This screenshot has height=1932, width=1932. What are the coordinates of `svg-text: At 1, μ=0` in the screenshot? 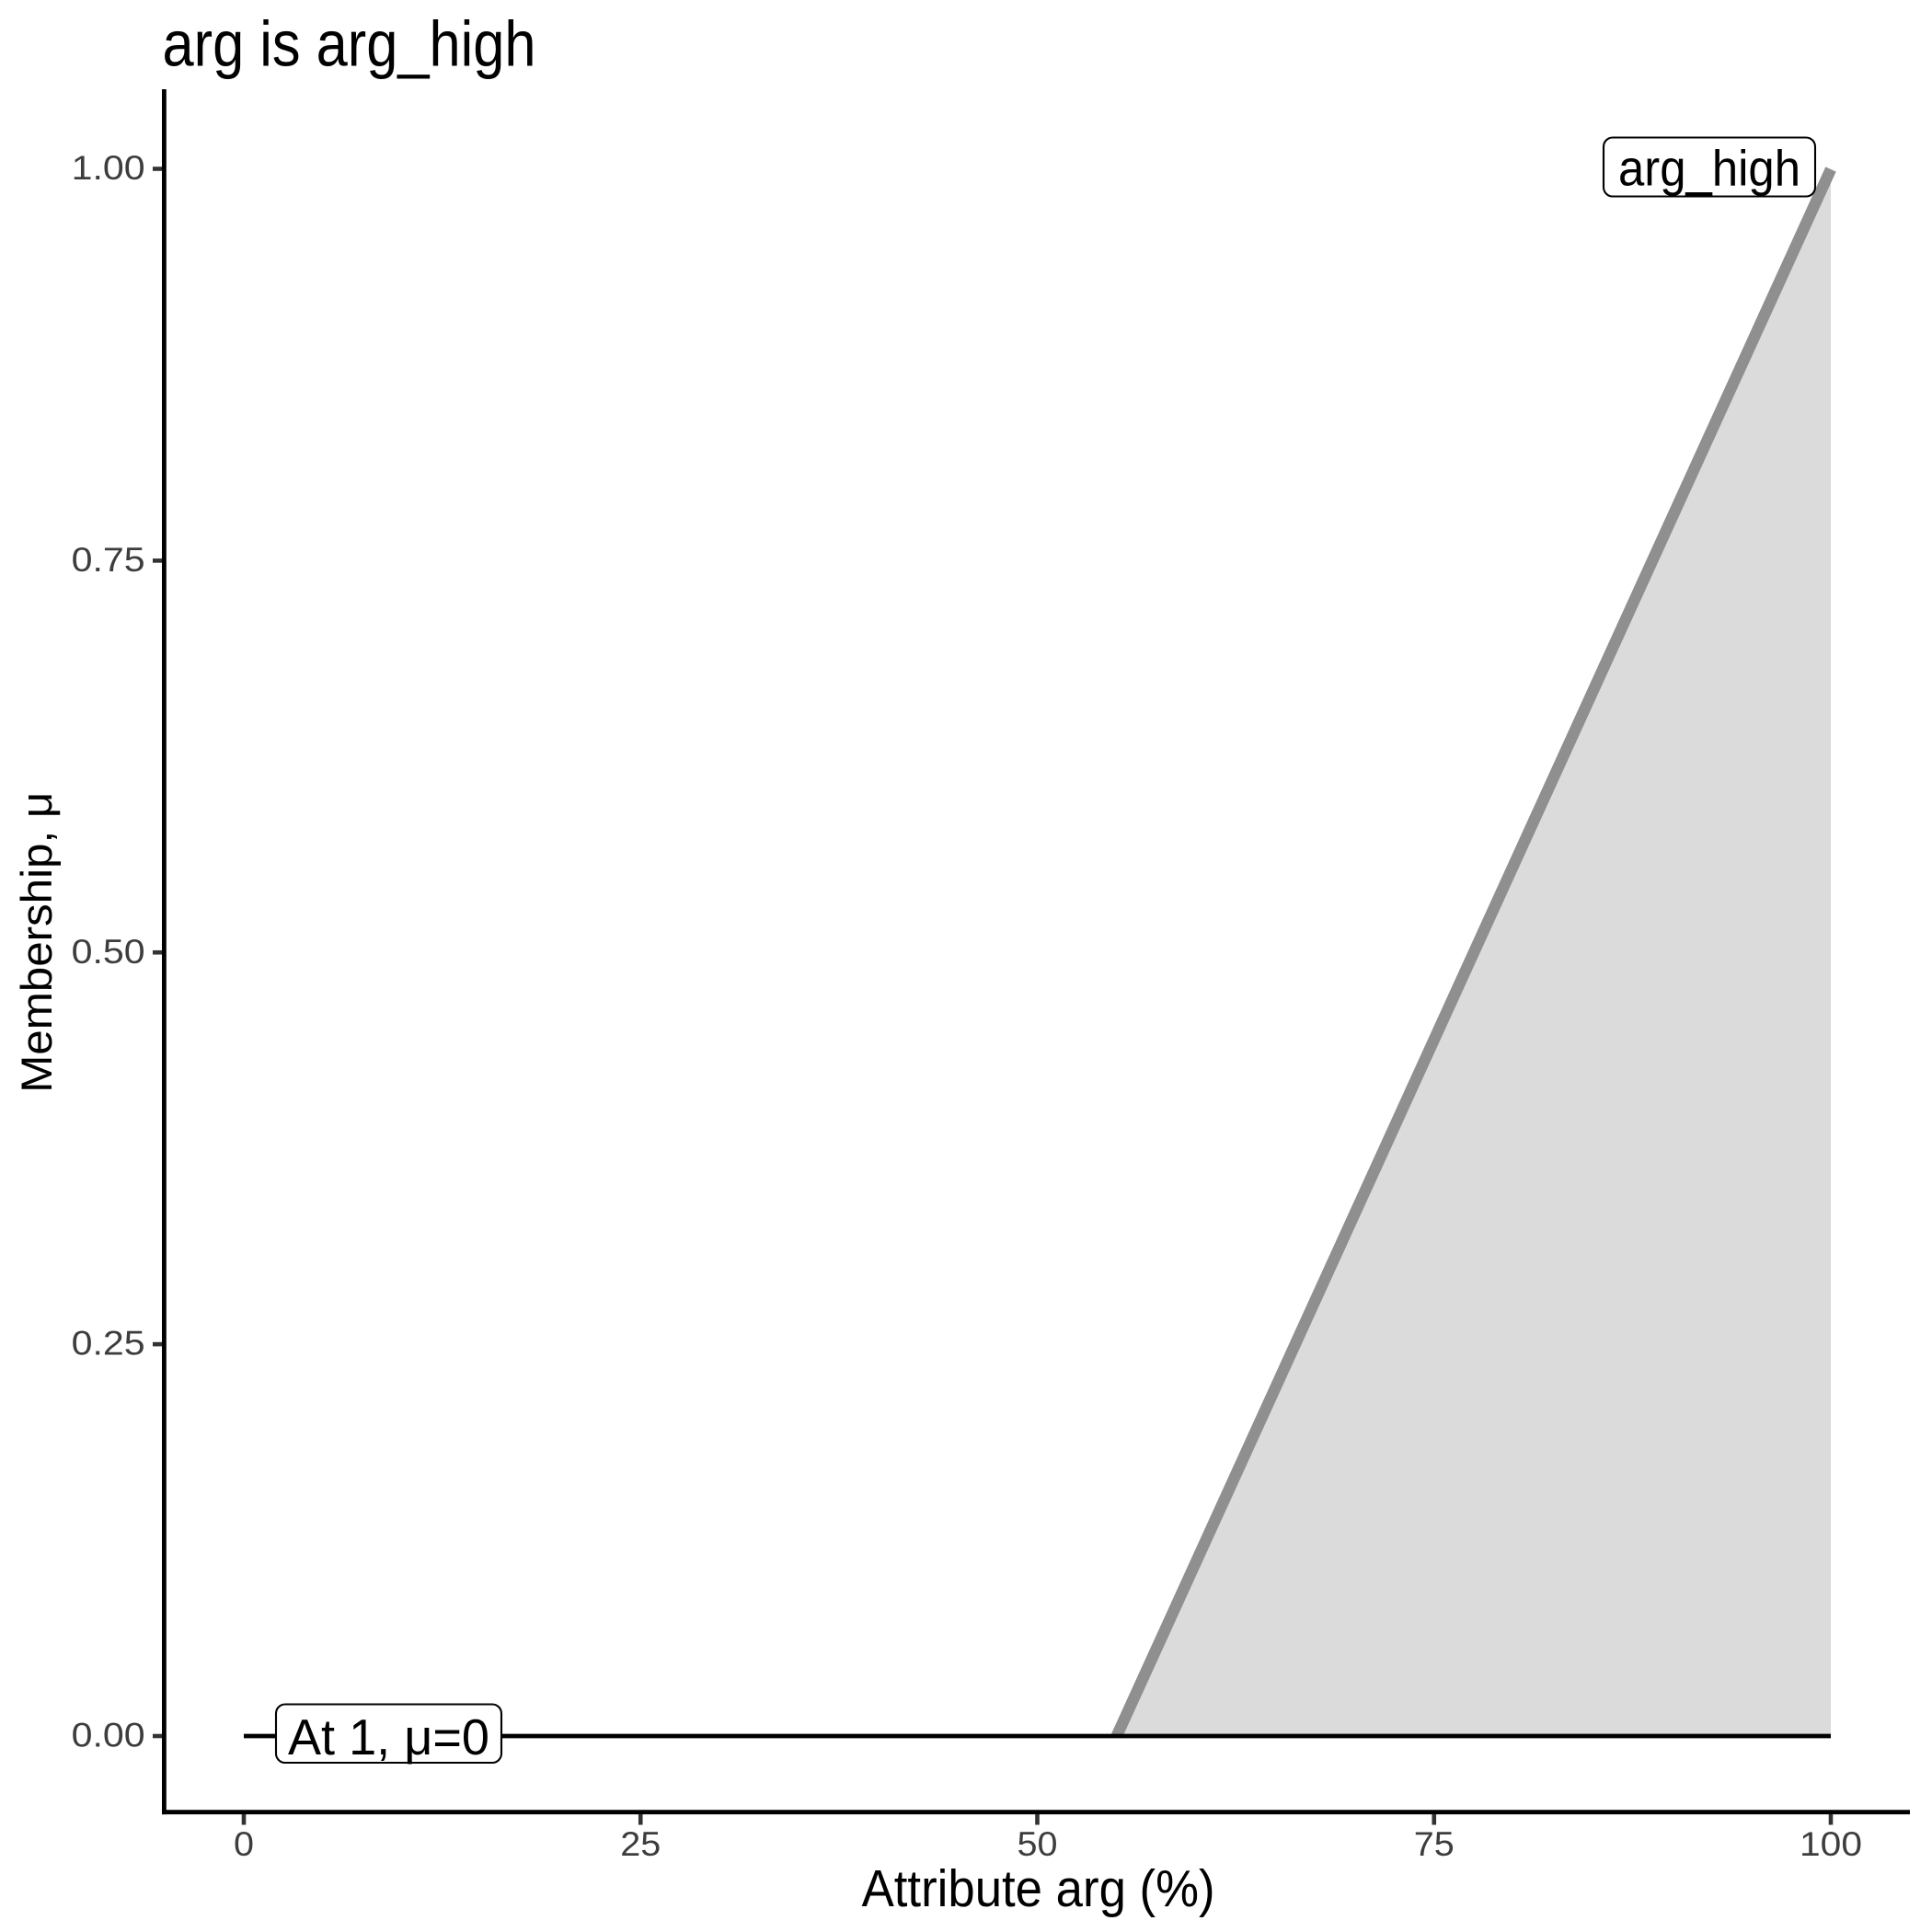 It's located at (388, 1736).